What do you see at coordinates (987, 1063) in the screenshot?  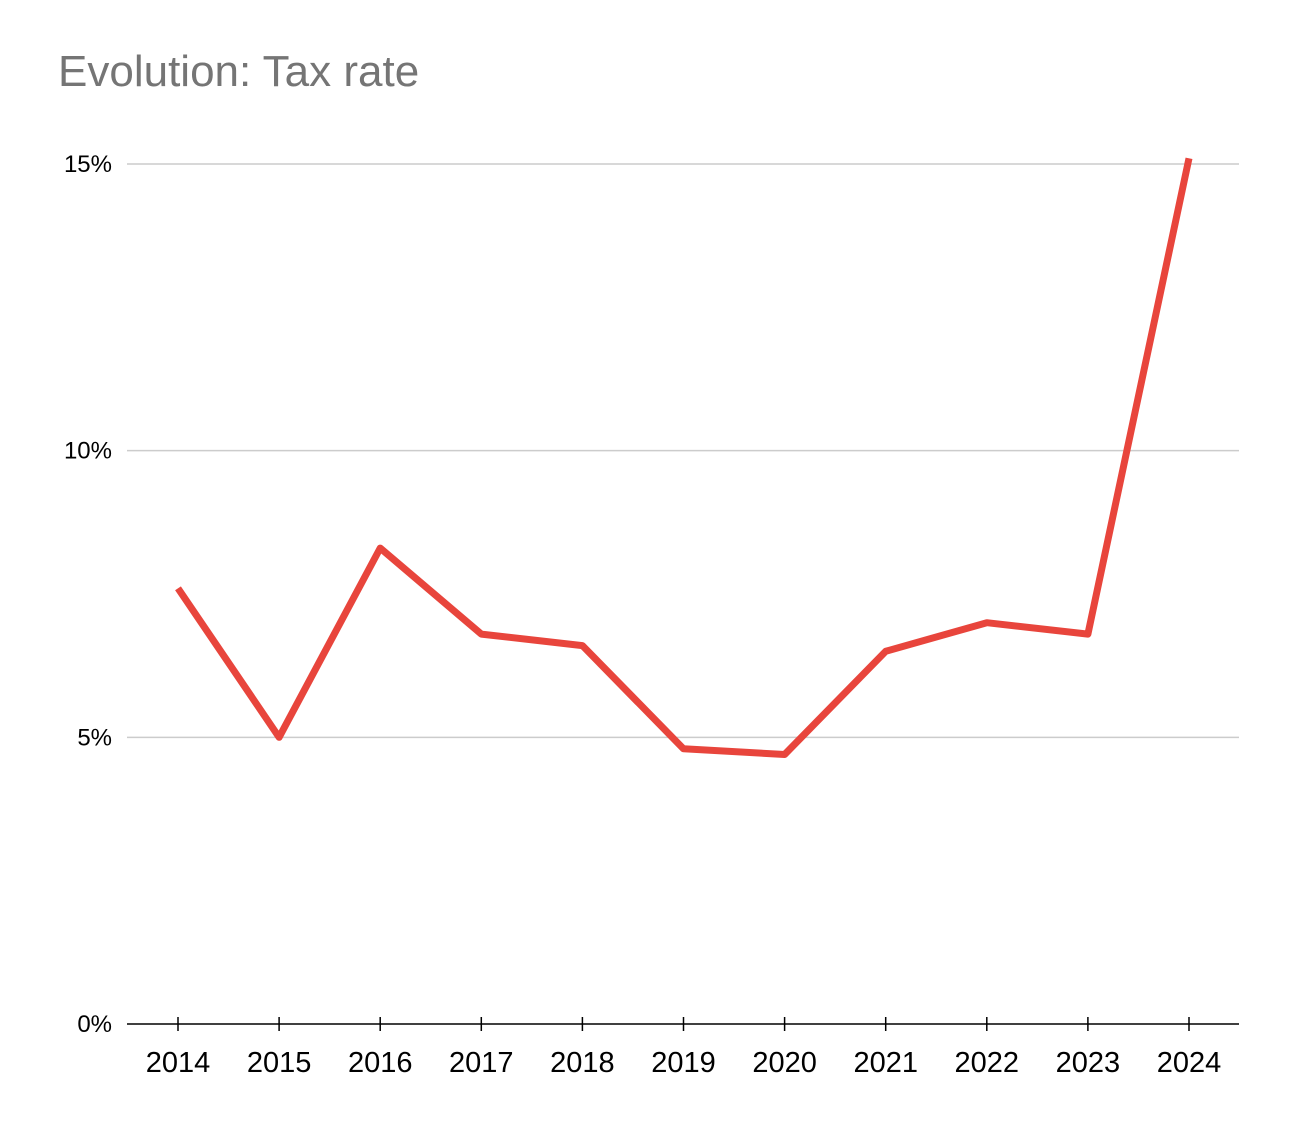 I see `x-tick-label: 2022` at bounding box center [987, 1063].